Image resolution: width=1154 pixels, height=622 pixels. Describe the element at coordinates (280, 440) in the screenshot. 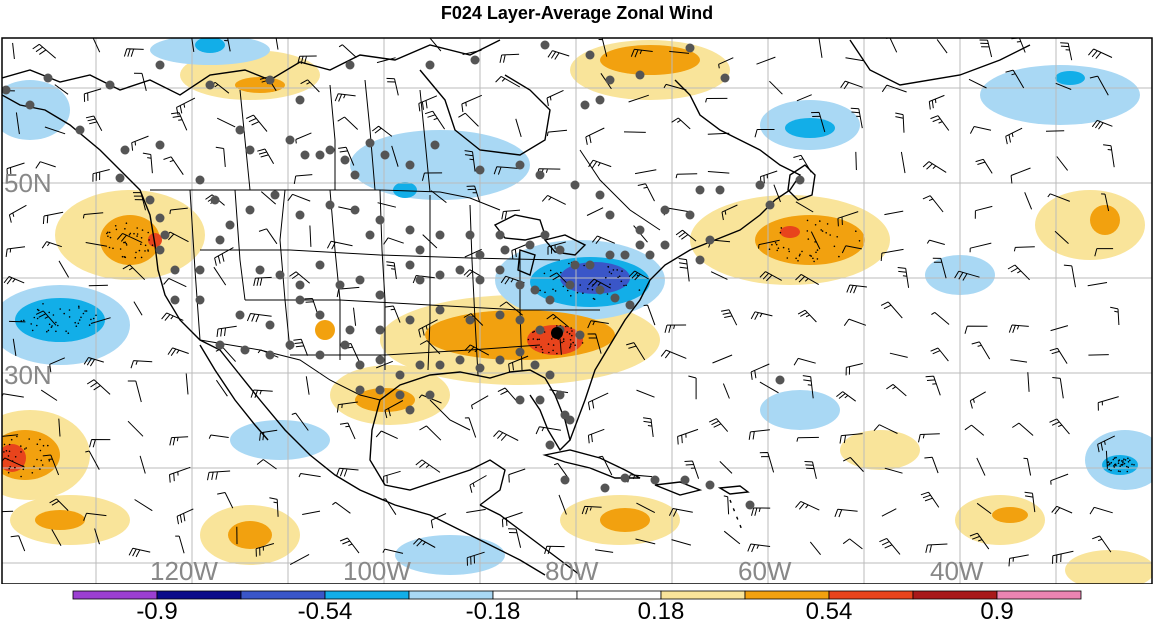

I see `negative-anomaly-region` at that location.